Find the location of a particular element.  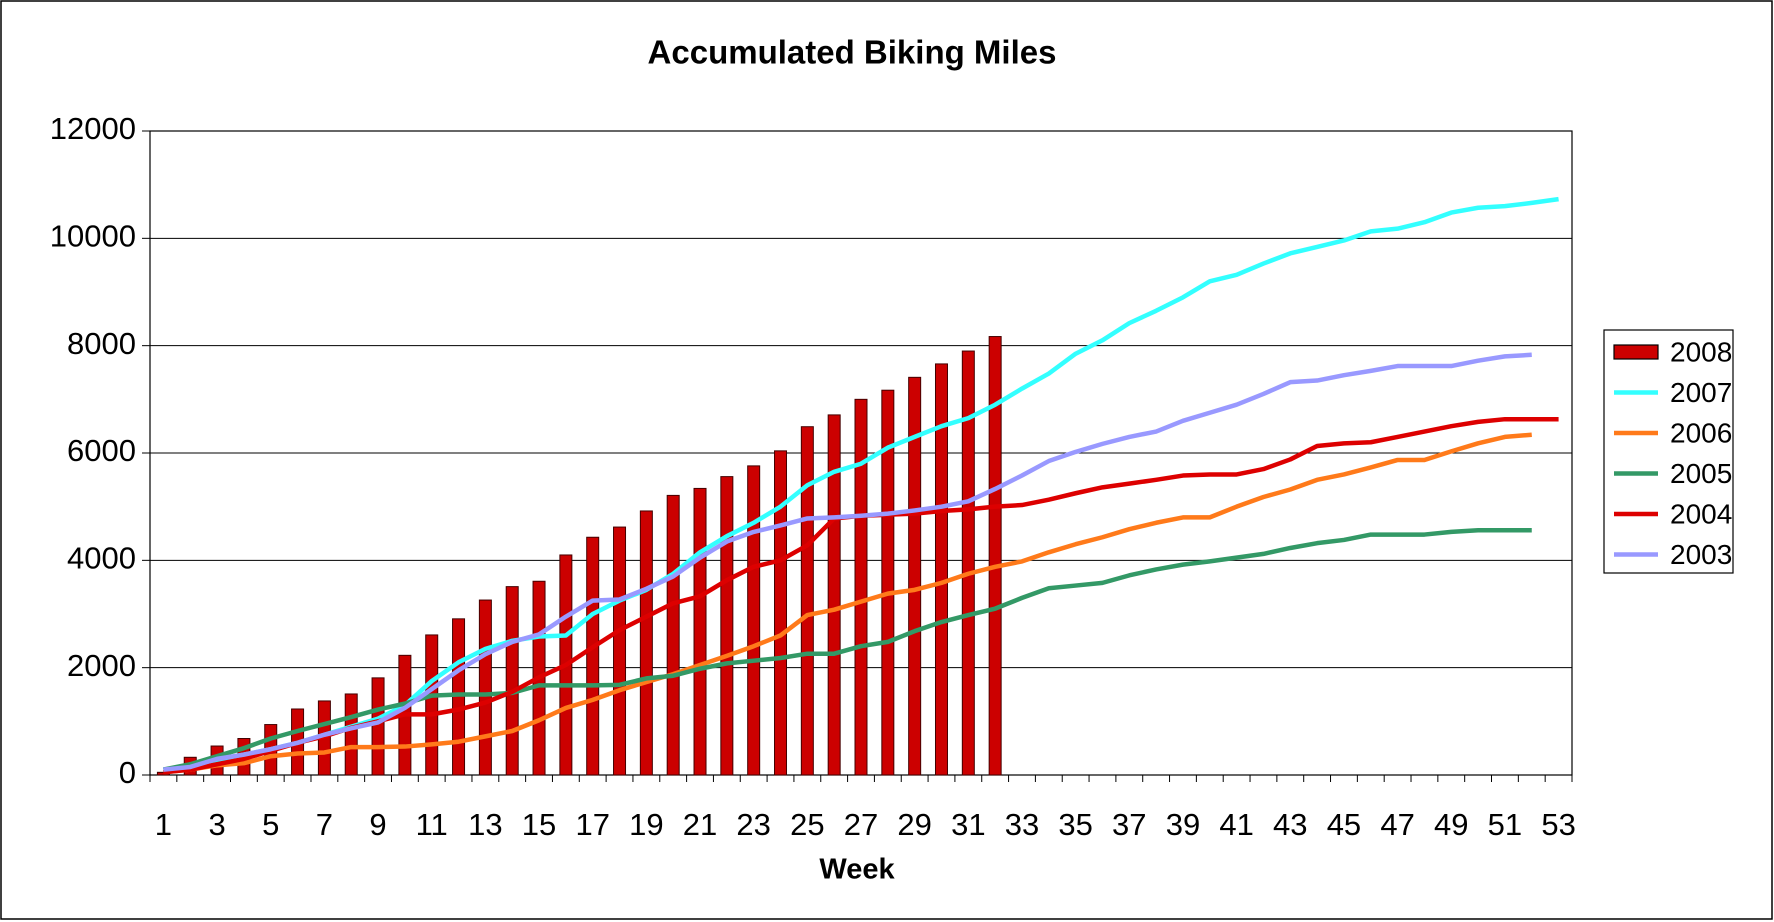

x-tick-label: 37 is located at coordinates (1129, 824).